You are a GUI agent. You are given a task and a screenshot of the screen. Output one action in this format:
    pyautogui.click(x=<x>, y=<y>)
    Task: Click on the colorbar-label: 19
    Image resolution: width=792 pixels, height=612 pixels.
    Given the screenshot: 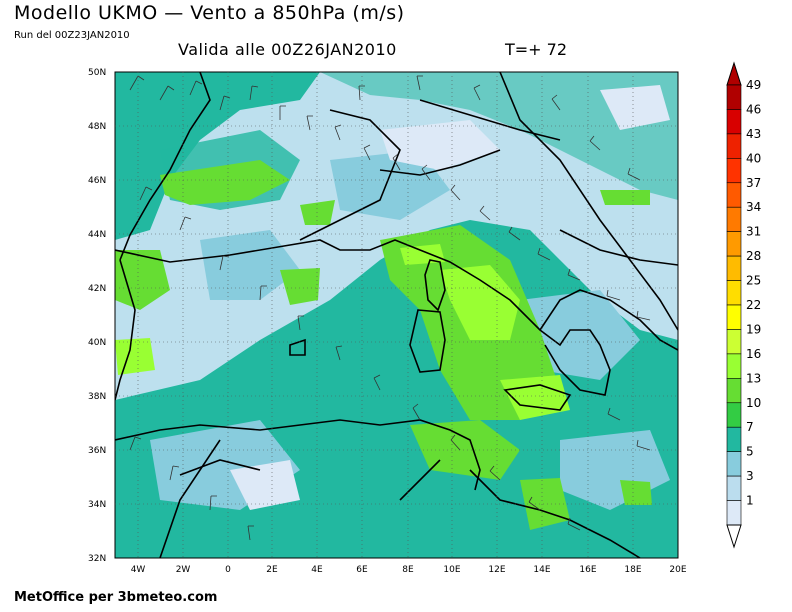 What is the action you would take?
    pyautogui.click(x=753, y=329)
    